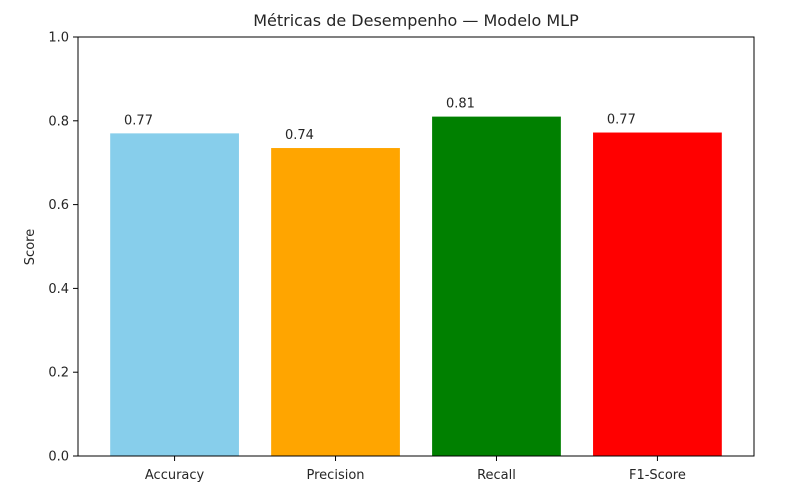 This screenshot has height=493, width=798. Describe the element at coordinates (58, 205) in the screenshot. I see `y-tick-label: 0.6` at that location.